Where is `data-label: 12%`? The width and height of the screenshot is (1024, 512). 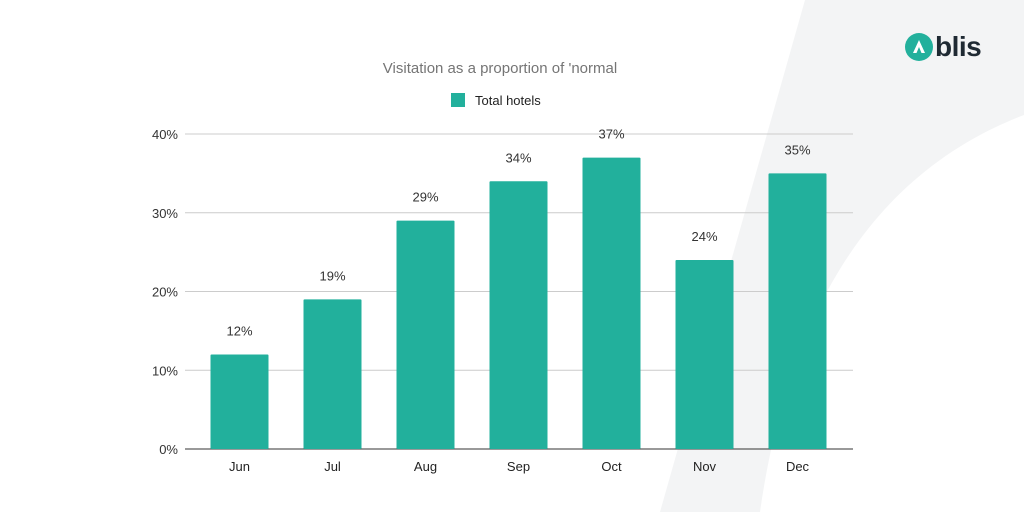 data-label: 12% is located at coordinates (239, 331).